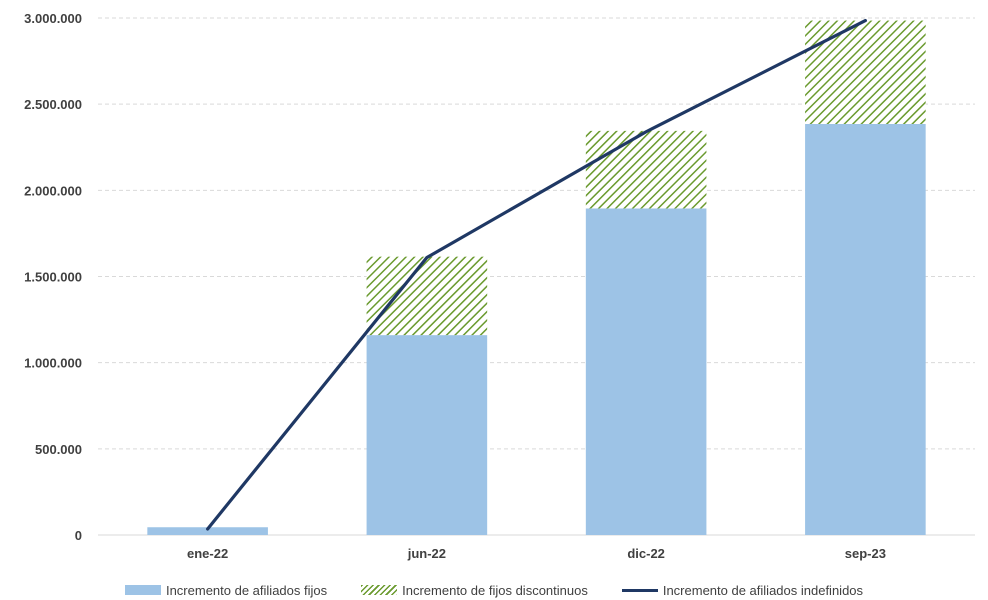 The width and height of the screenshot is (988, 600). I want to click on y-tick-label: 2.000.000, so click(53, 190).